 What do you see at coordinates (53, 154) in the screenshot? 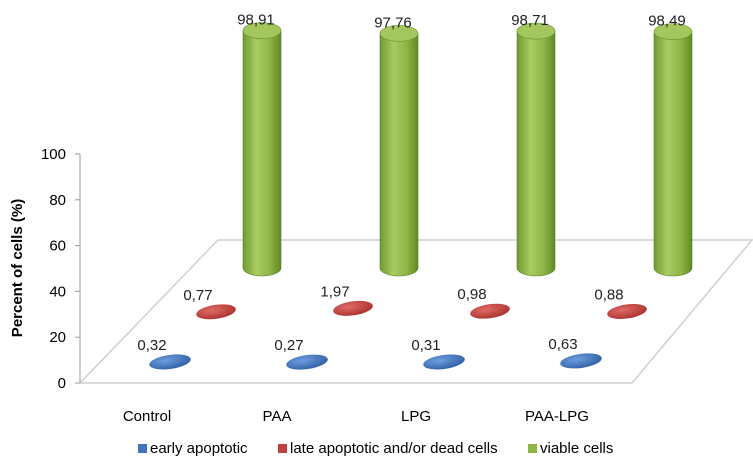
I see `y-tick-label-5: 100` at bounding box center [53, 154].